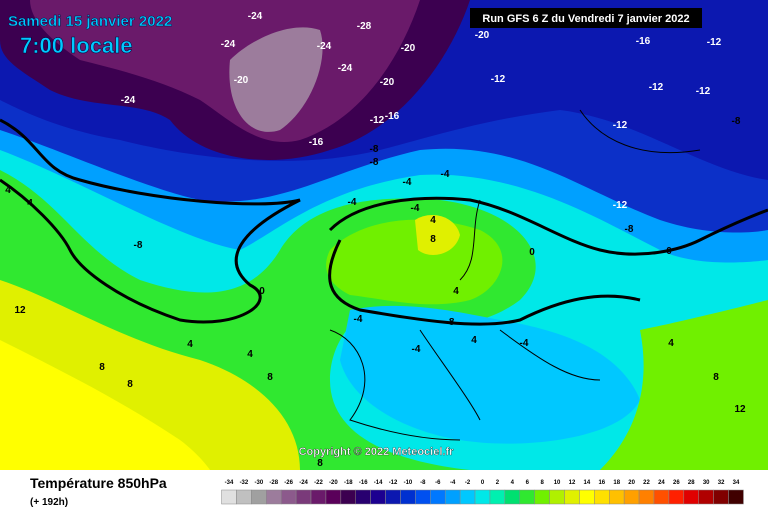 Image resolution: width=768 pixels, height=517 pixels. What do you see at coordinates (601, 483) in the screenshot?
I see `scale-label: 16` at bounding box center [601, 483].